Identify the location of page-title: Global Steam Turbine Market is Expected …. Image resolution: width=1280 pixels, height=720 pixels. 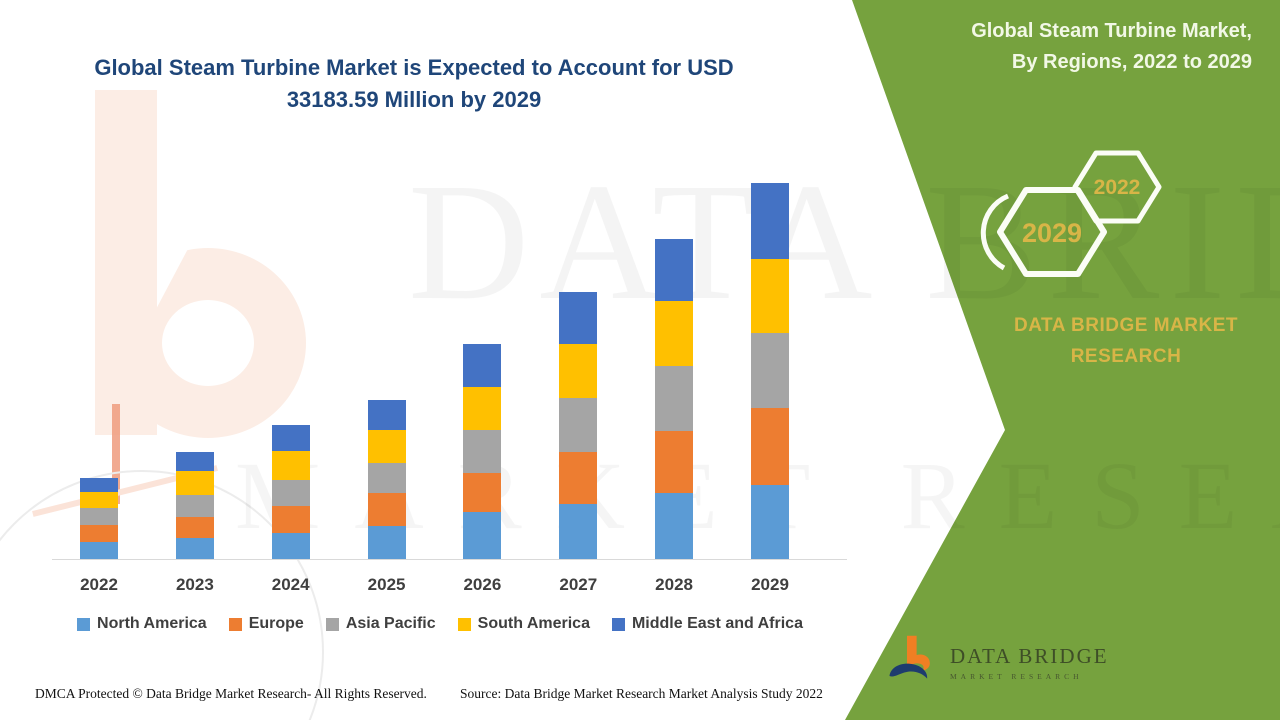
(414, 84).